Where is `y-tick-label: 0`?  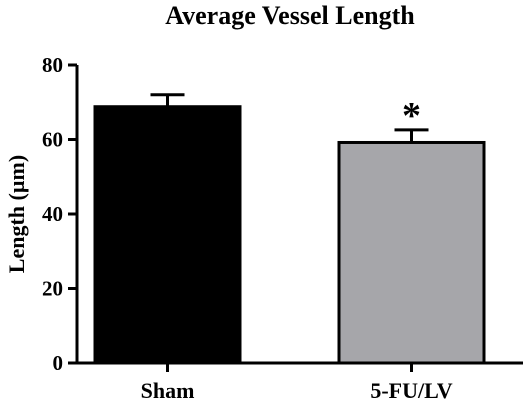 y-tick-label: 0 is located at coordinates (58, 363).